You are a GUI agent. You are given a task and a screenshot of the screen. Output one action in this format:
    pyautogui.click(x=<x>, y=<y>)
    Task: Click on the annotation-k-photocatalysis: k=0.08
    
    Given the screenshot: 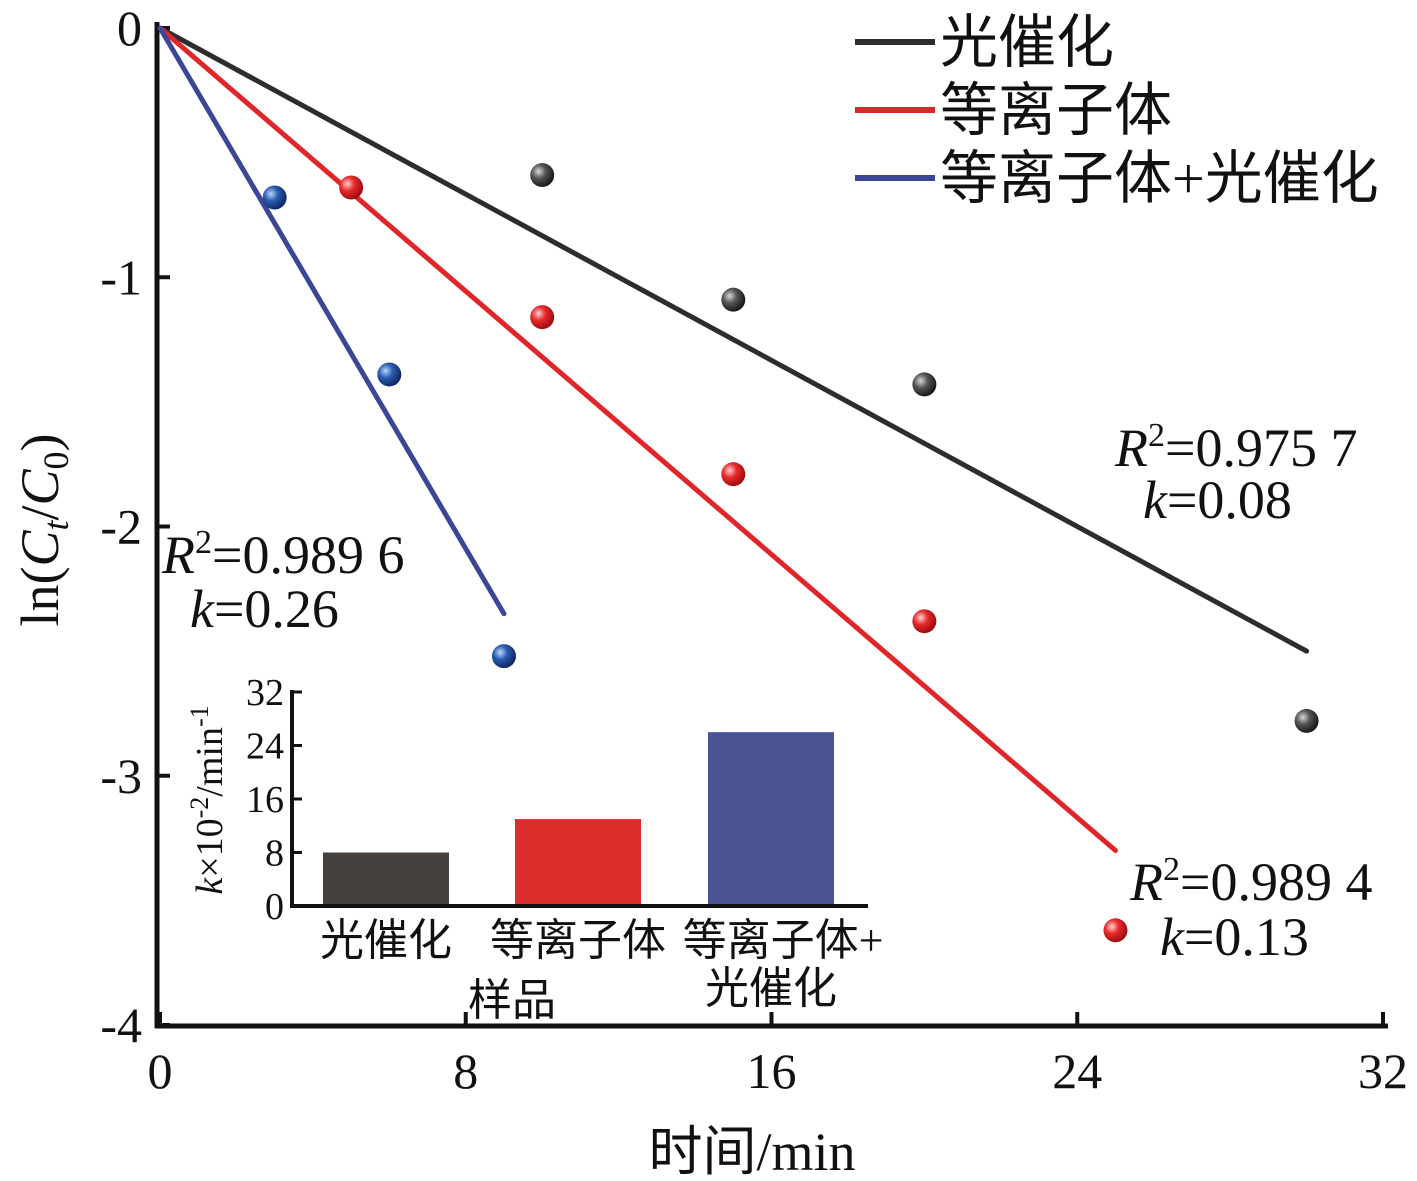 What is the action you would take?
    pyautogui.click(x=1217, y=500)
    